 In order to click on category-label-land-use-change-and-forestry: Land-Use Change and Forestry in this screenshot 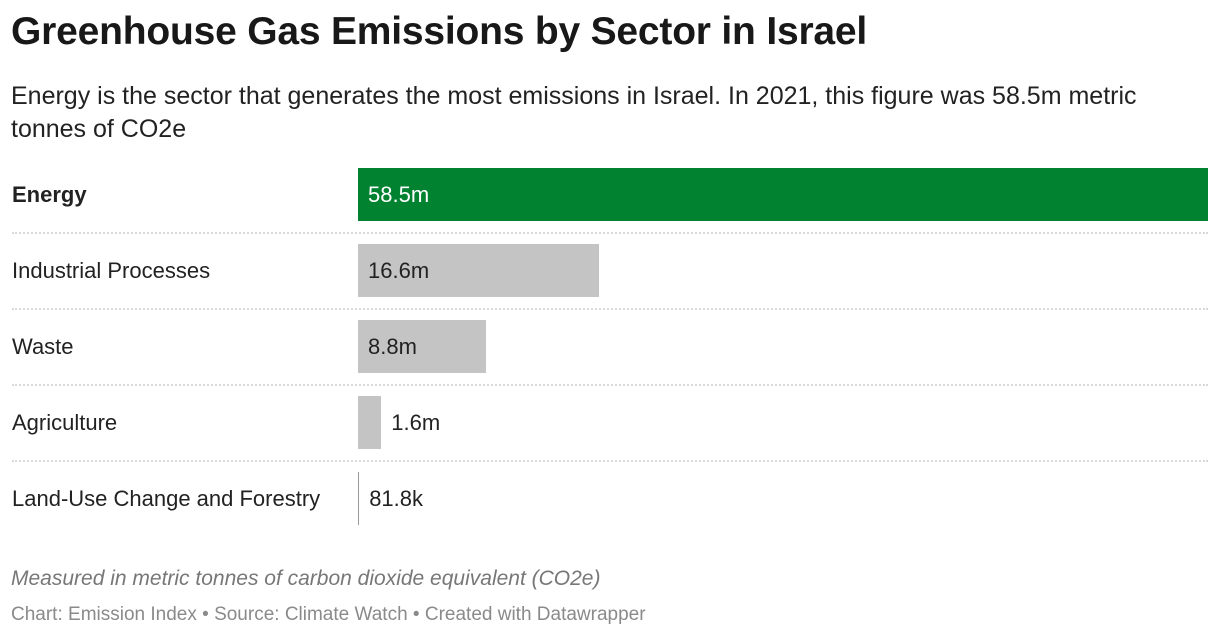, I will do `click(166, 498)`.